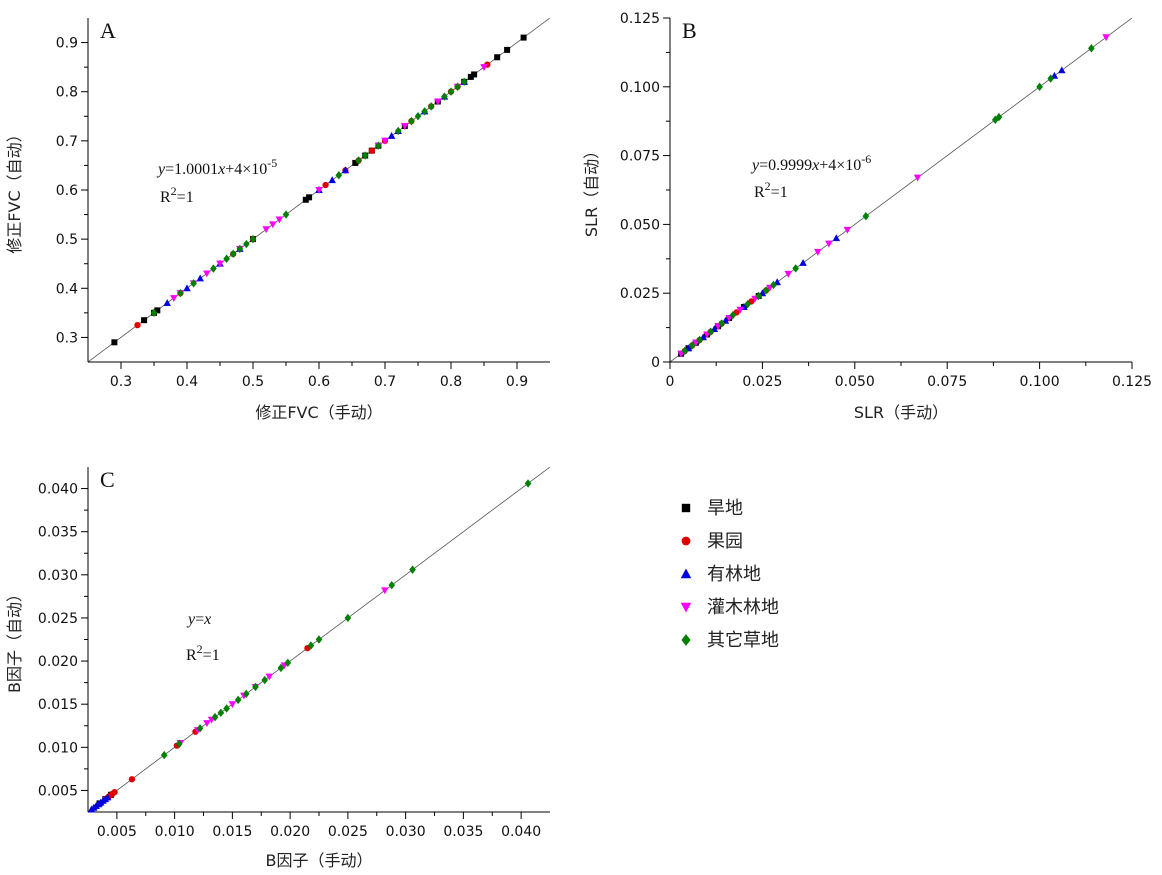 The image size is (1162, 875). I want to click on x-tick-label: 0.9, so click(517, 382).